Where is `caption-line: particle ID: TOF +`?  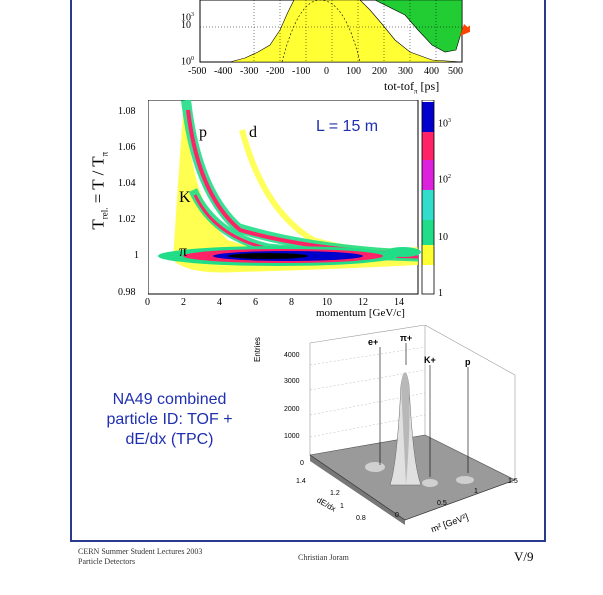
caption-line: particle ID: TOF + is located at coordinates (169, 419).